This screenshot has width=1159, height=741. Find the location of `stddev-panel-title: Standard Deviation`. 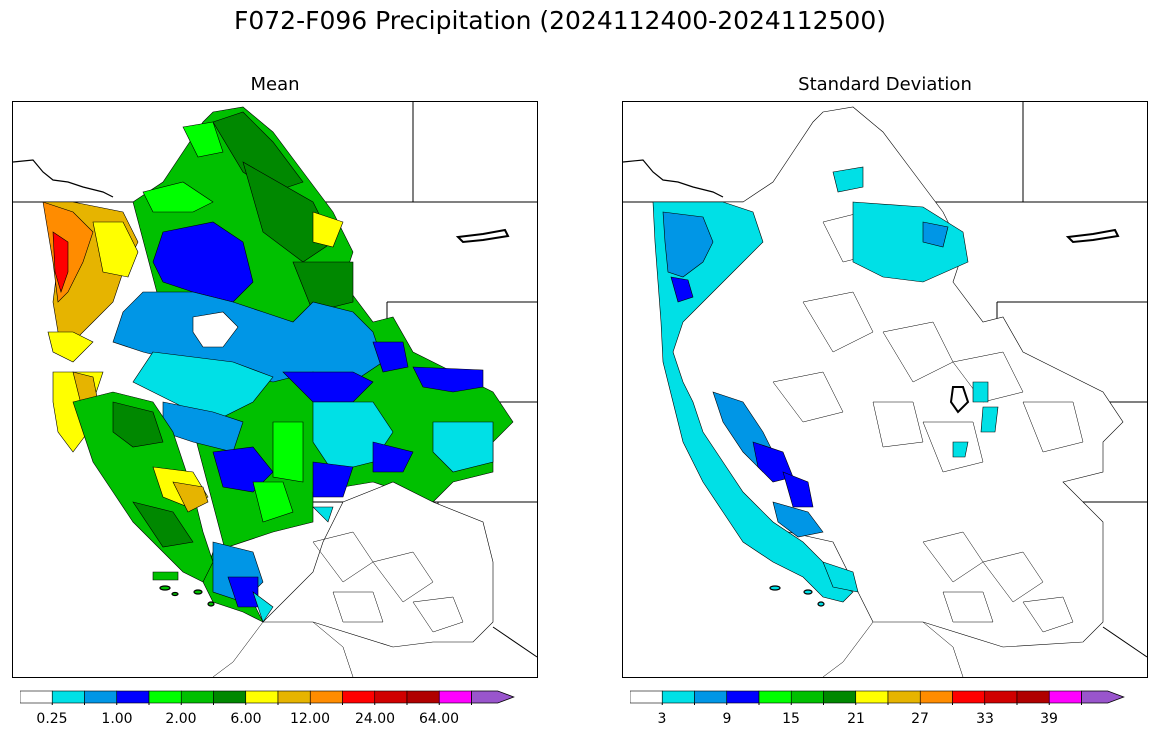

stddev-panel-title: Standard Deviation is located at coordinates (885, 84).